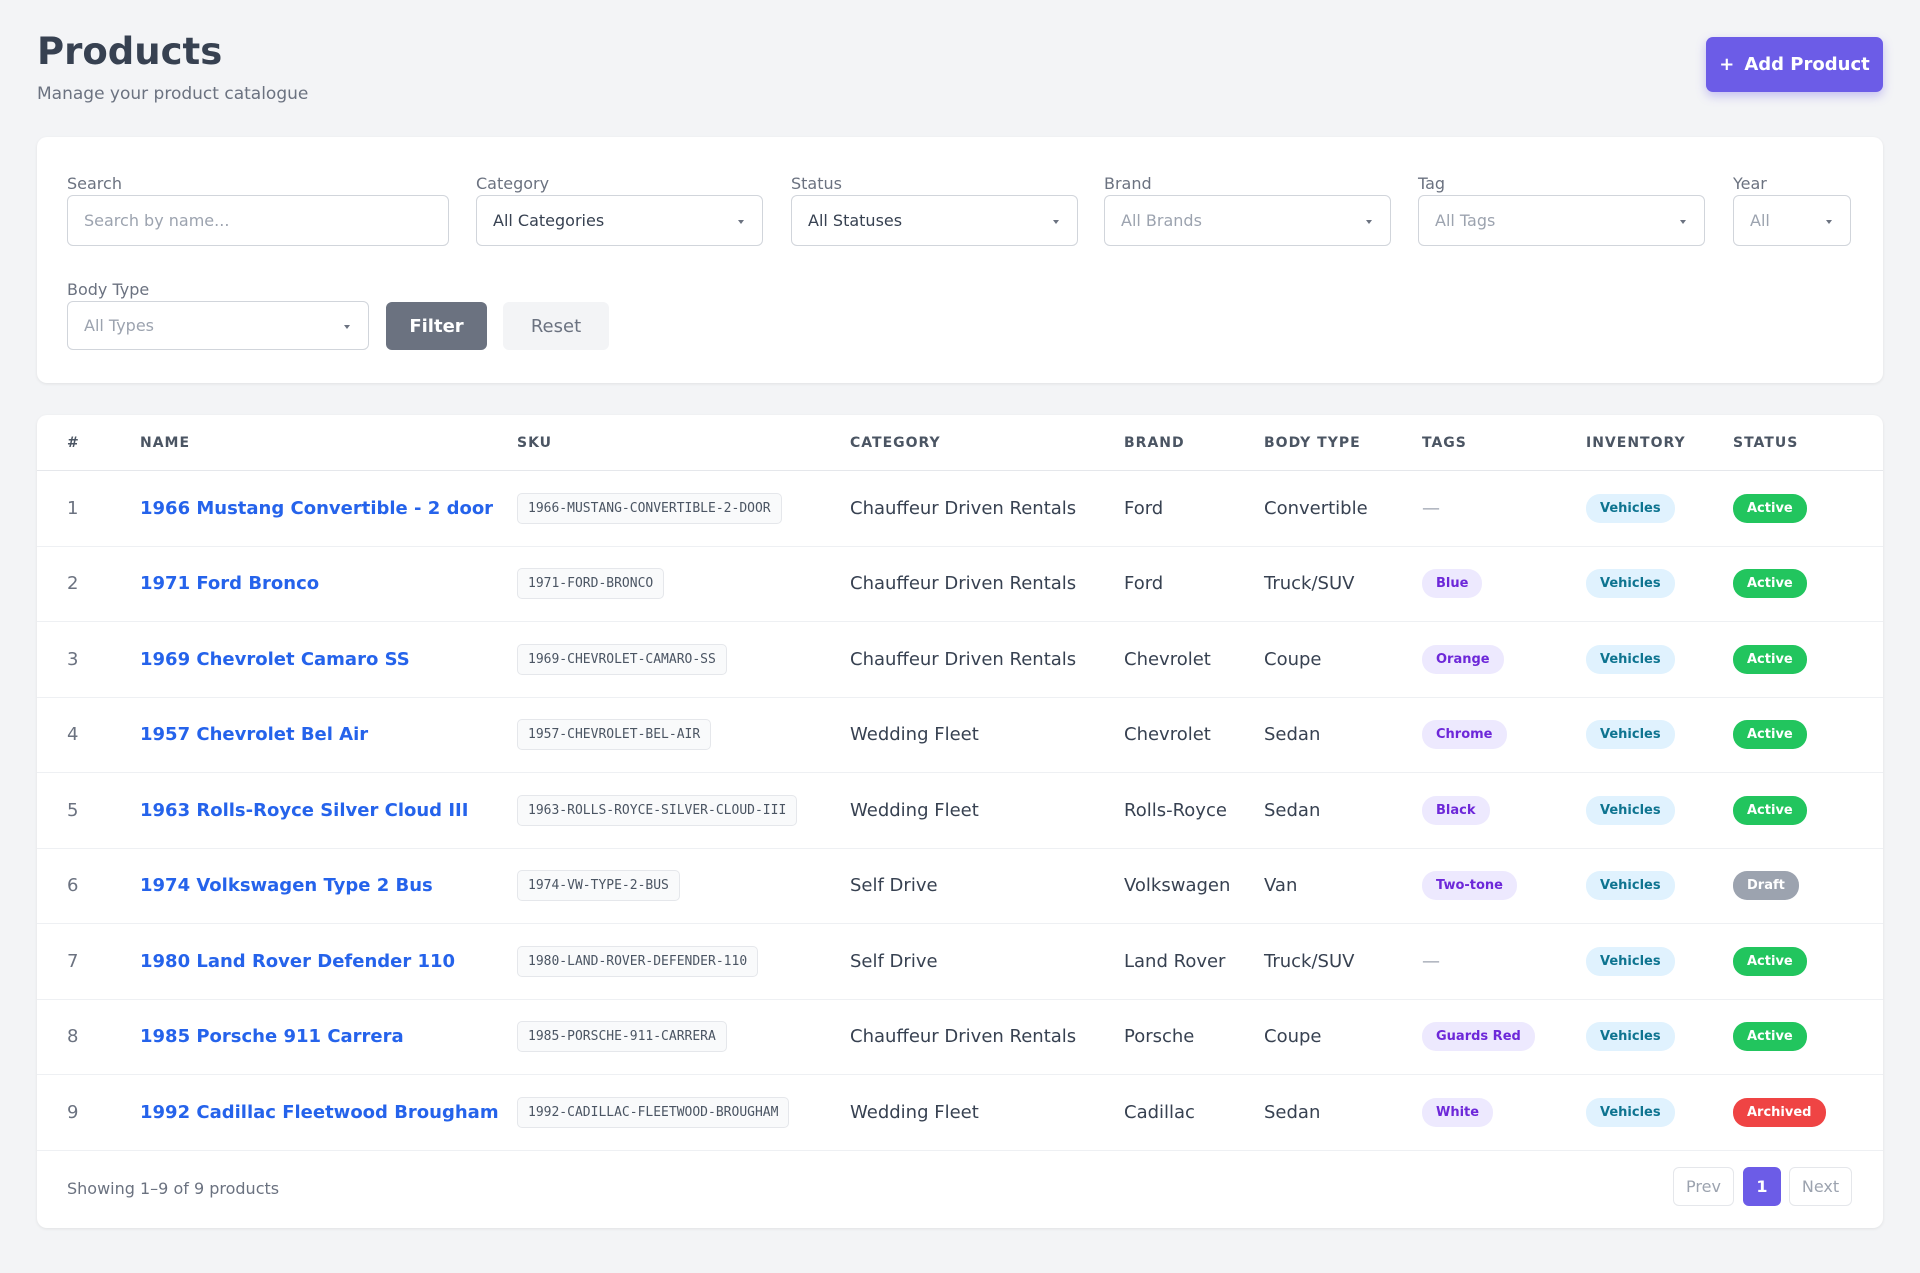 This screenshot has width=1920, height=1273. What do you see at coordinates (1281, 886) in the screenshot?
I see `body-type: Van` at bounding box center [1281, 886].